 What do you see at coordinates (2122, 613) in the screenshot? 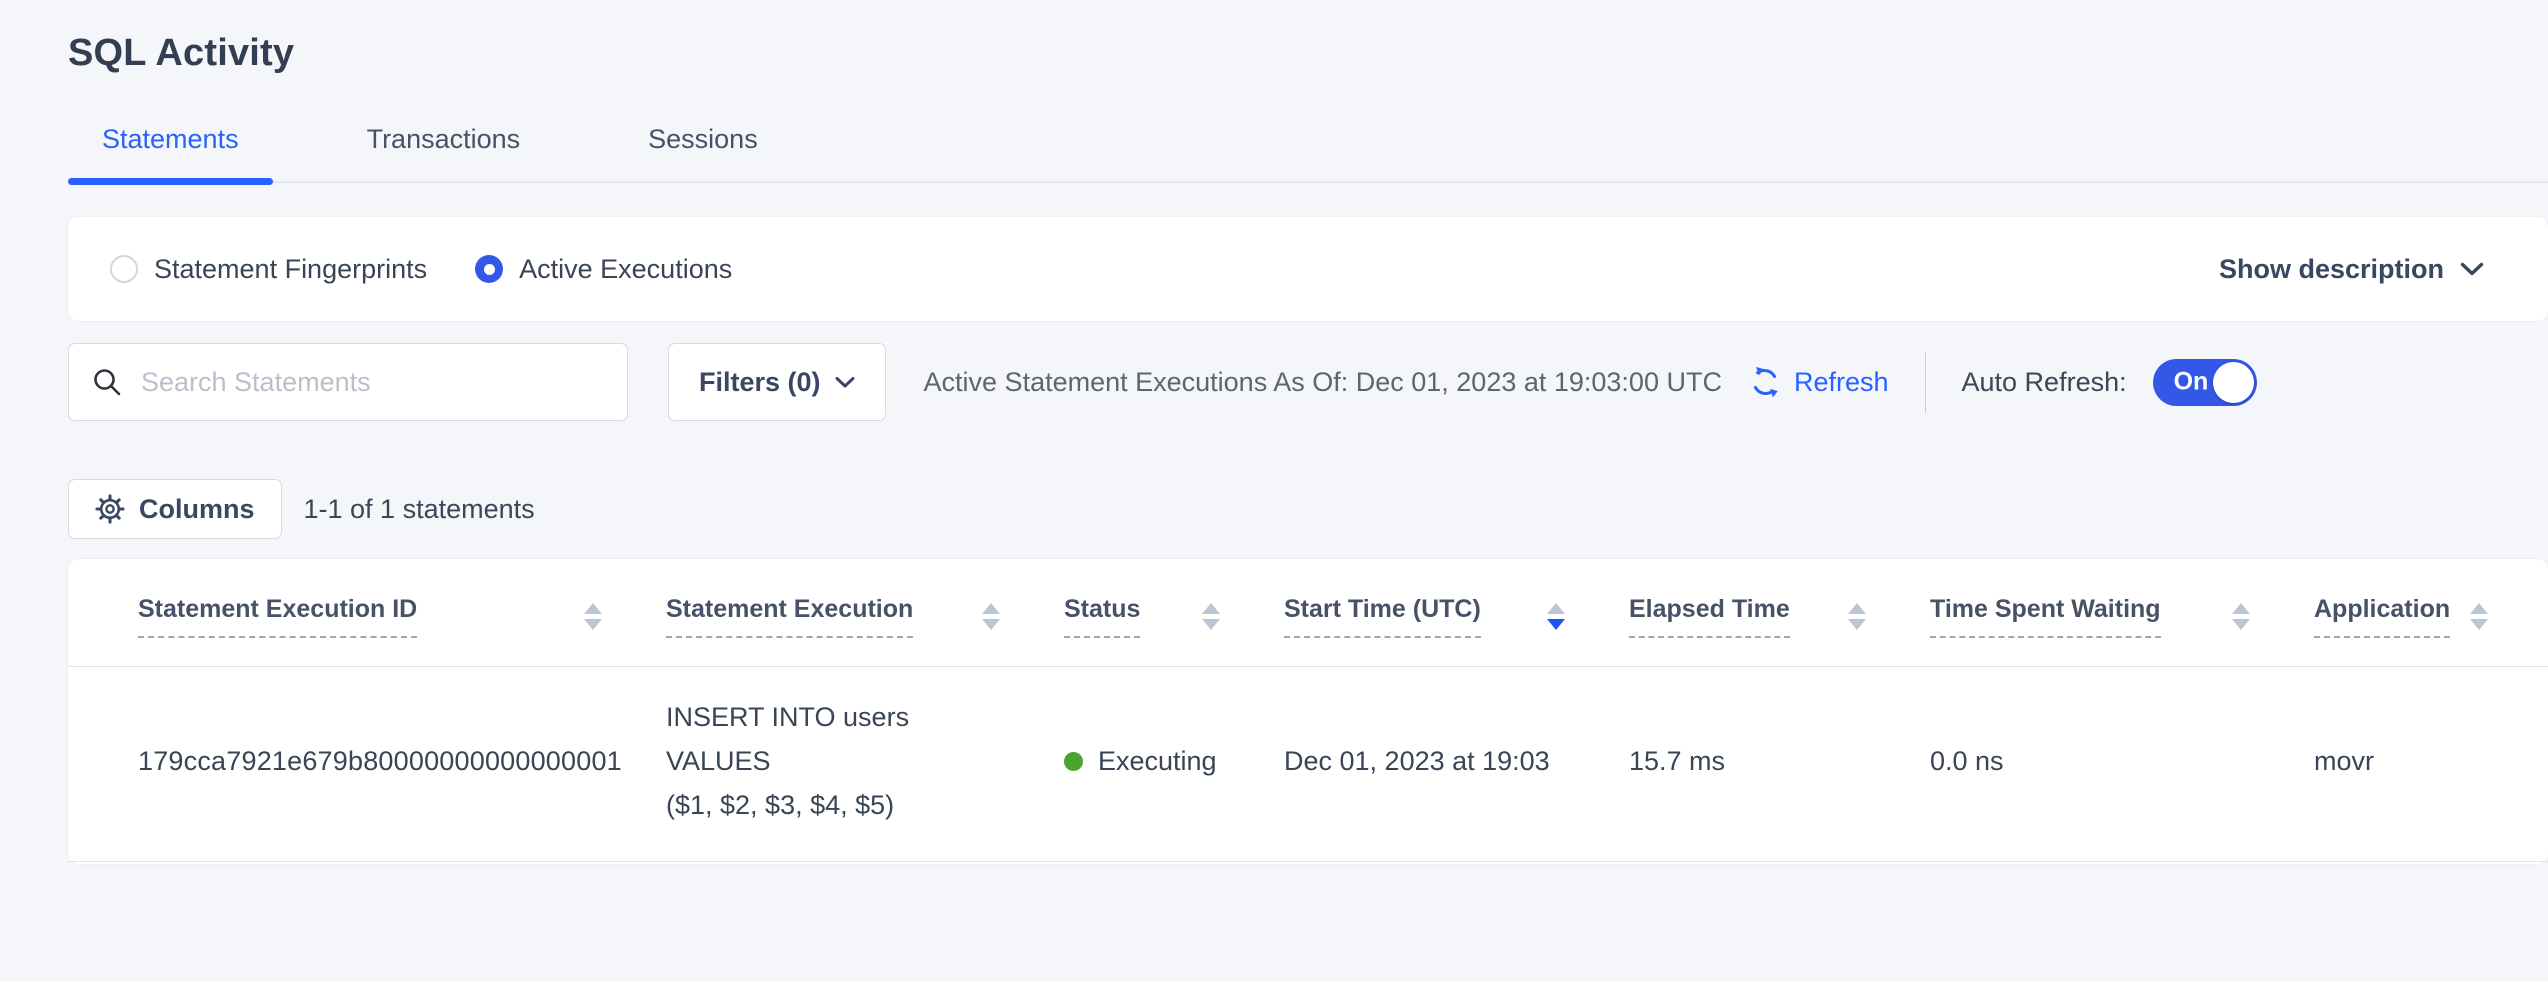
I see `column-header-time-spent-waiting: Time Spent Waiting` at bounding box center [2122, 613].